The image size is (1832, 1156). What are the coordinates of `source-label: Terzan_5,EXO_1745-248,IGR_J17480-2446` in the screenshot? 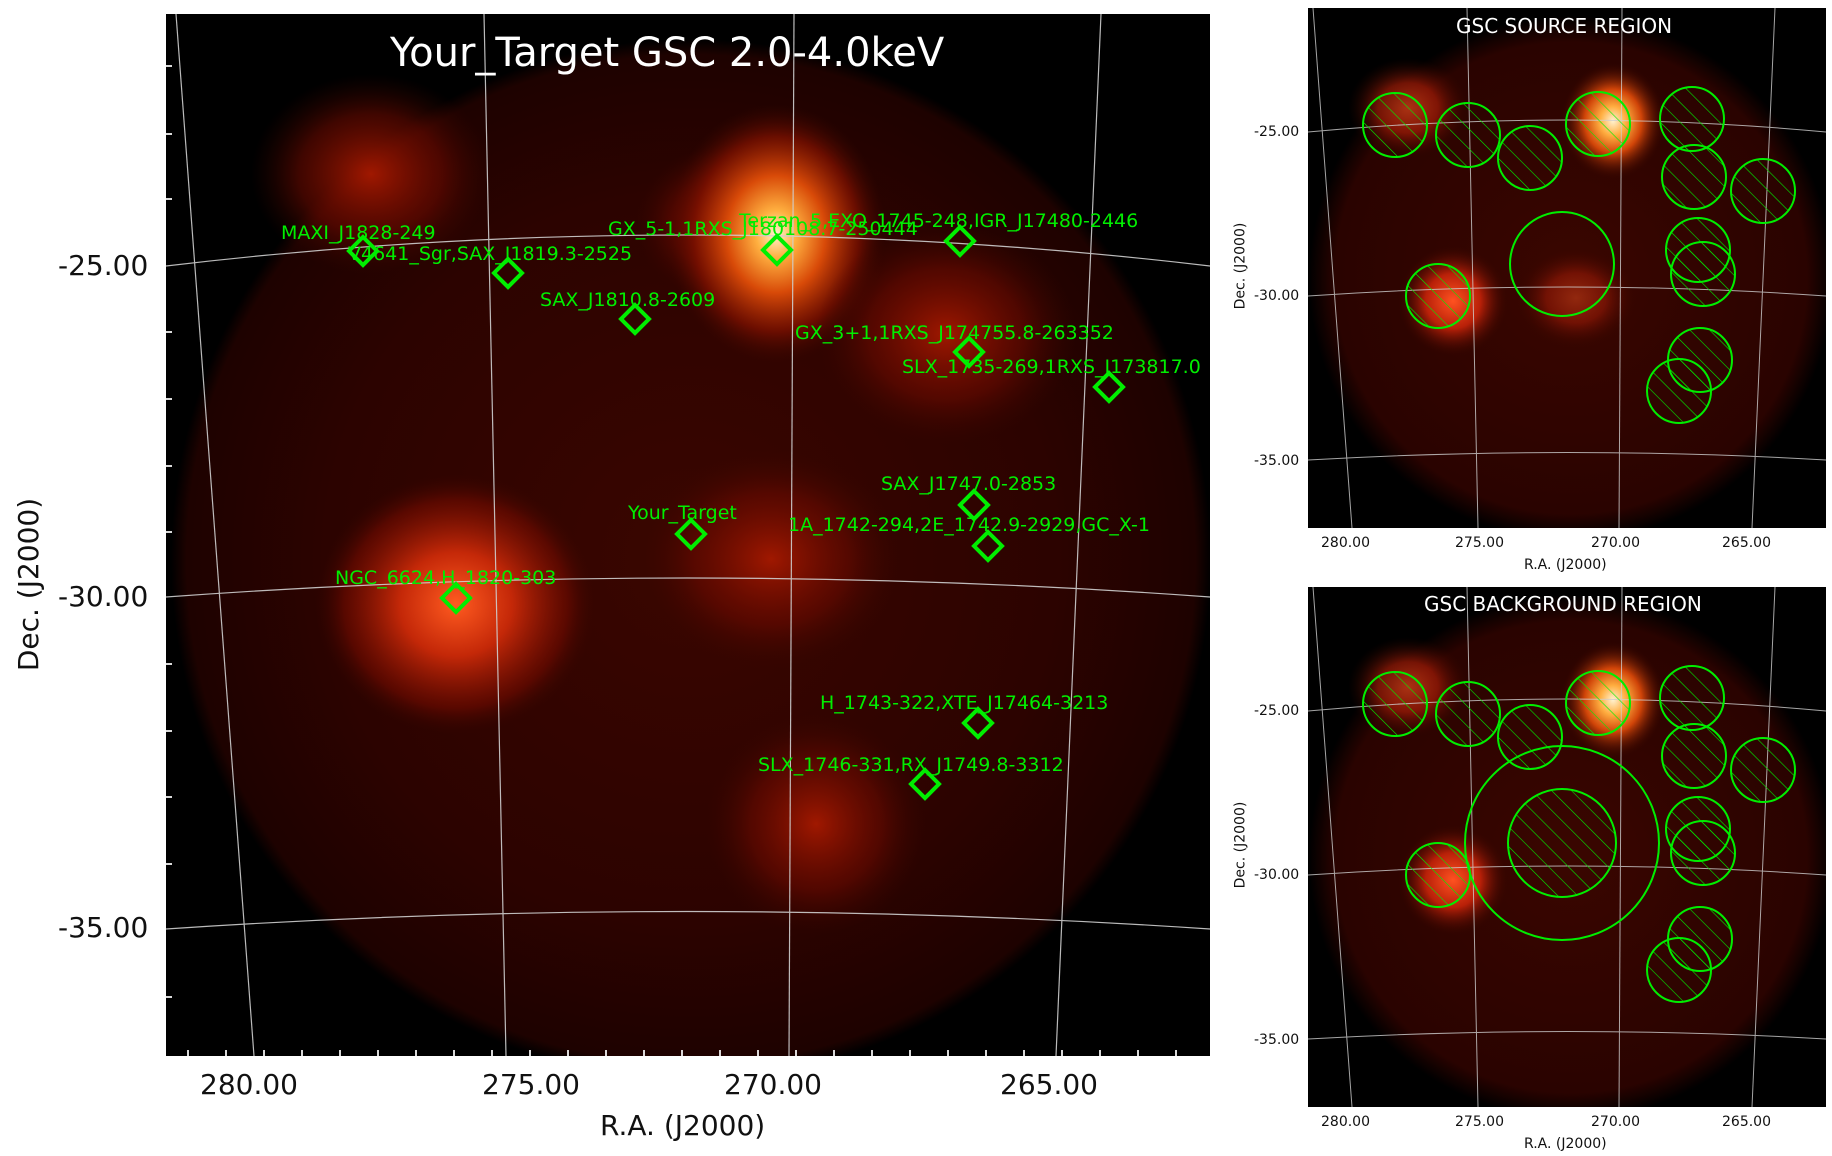 It's located at (938, 221).